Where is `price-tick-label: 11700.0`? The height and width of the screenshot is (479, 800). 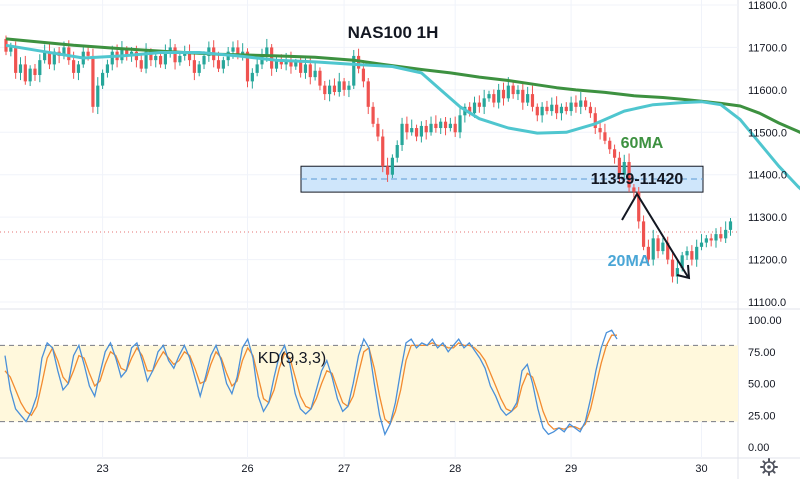 price-tick-label: 11700.0 is located at coordinates (767, 48).